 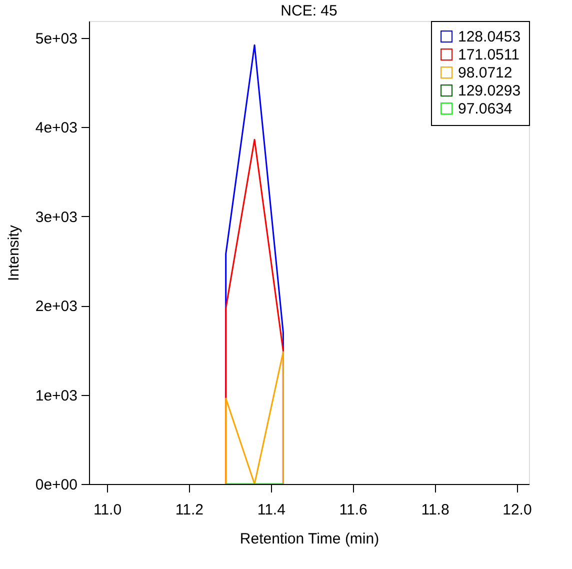 I want to click on x-tick-label: 11.0, so click(x=107, y=510).